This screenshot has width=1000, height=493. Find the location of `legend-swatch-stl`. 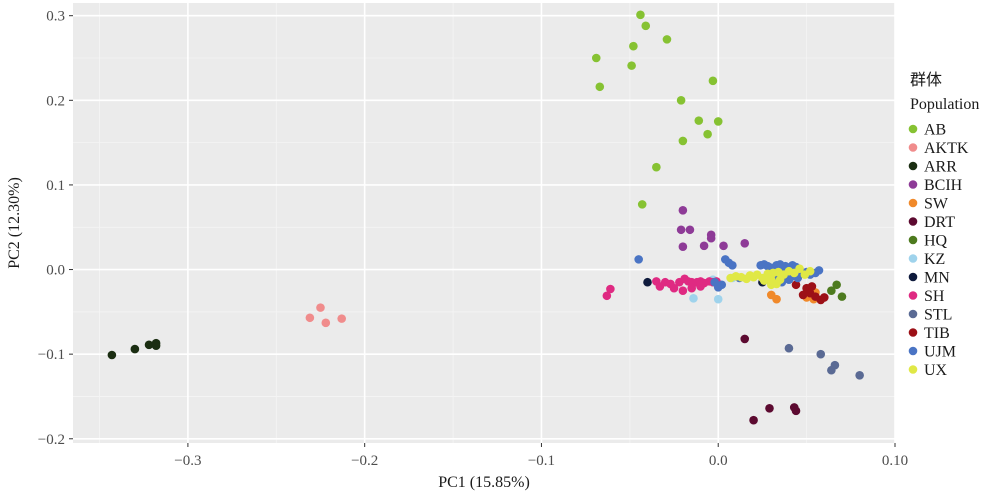

legend-swatch-stl is located at coordinates (913, 314).